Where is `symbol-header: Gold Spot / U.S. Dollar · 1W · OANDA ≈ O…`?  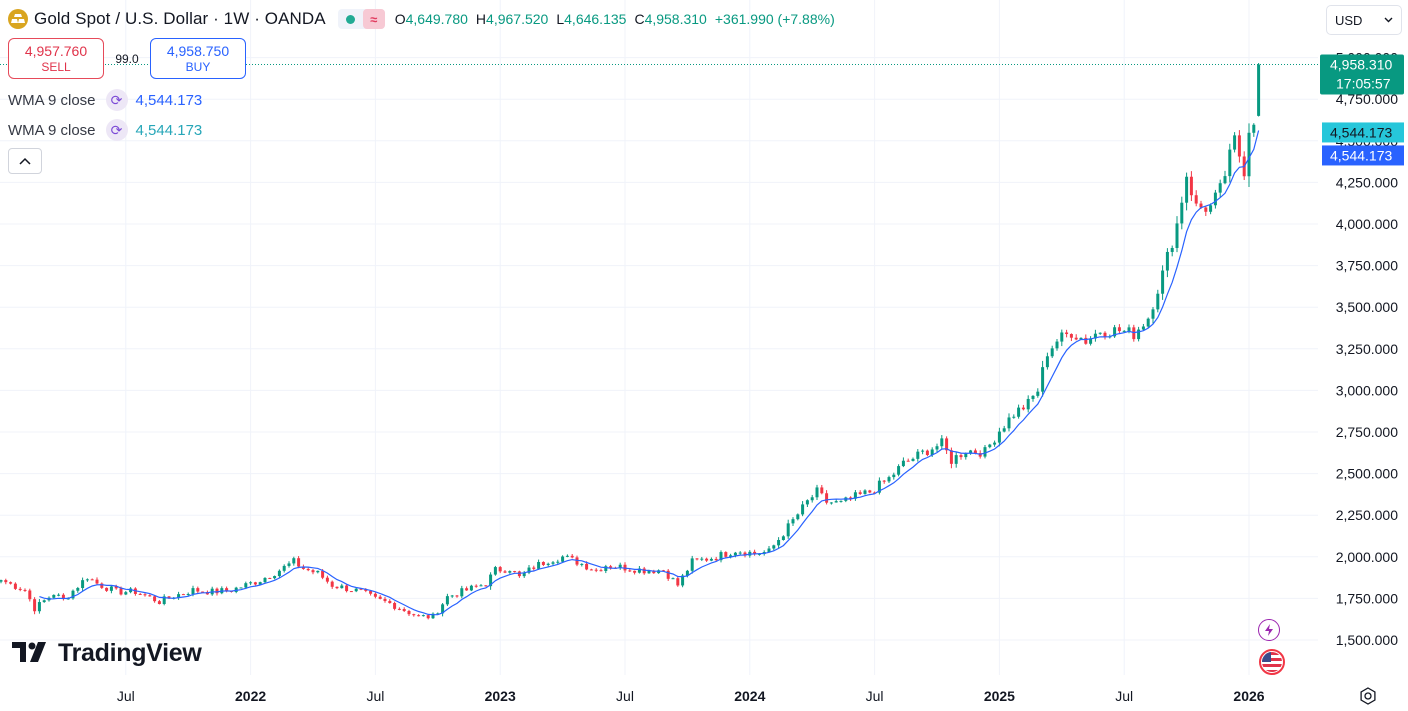 symbol-header: Gold Spot / U.S. Dollar · 1W · OANDA ≈ O… is located at coordinates (421, 19).